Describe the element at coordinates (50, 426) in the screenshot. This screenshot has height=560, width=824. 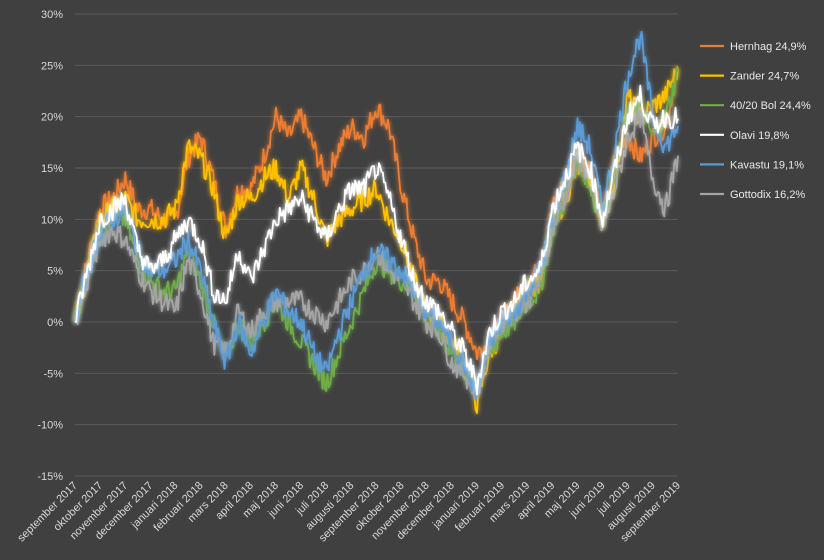
I see `y-tick-label: -10%` at that location.